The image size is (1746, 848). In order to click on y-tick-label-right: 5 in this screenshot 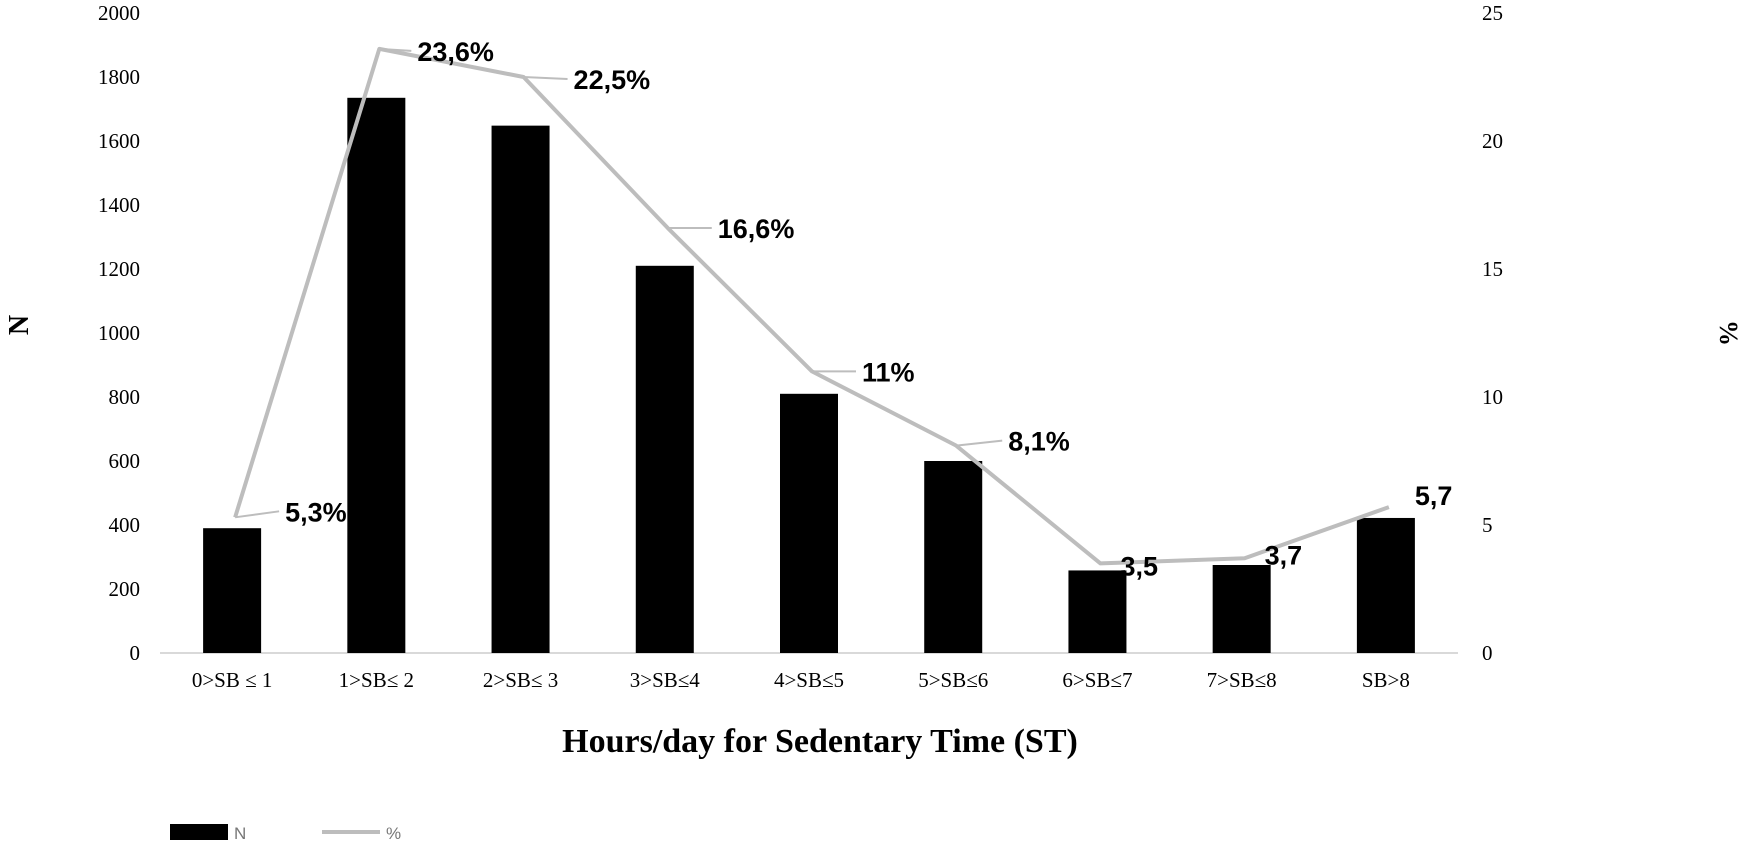, I will do `click(1487, 525)`.